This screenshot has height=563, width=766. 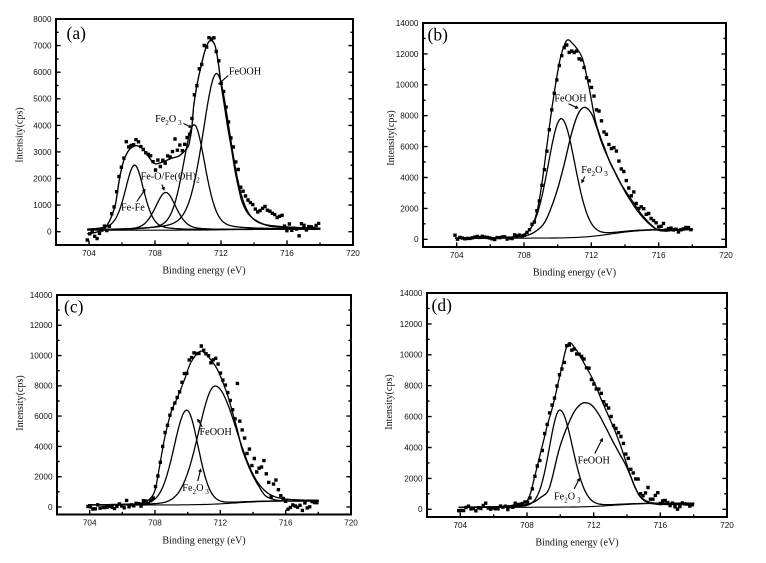 I want to click on svg-text: (a), so click(x=77, y=33).